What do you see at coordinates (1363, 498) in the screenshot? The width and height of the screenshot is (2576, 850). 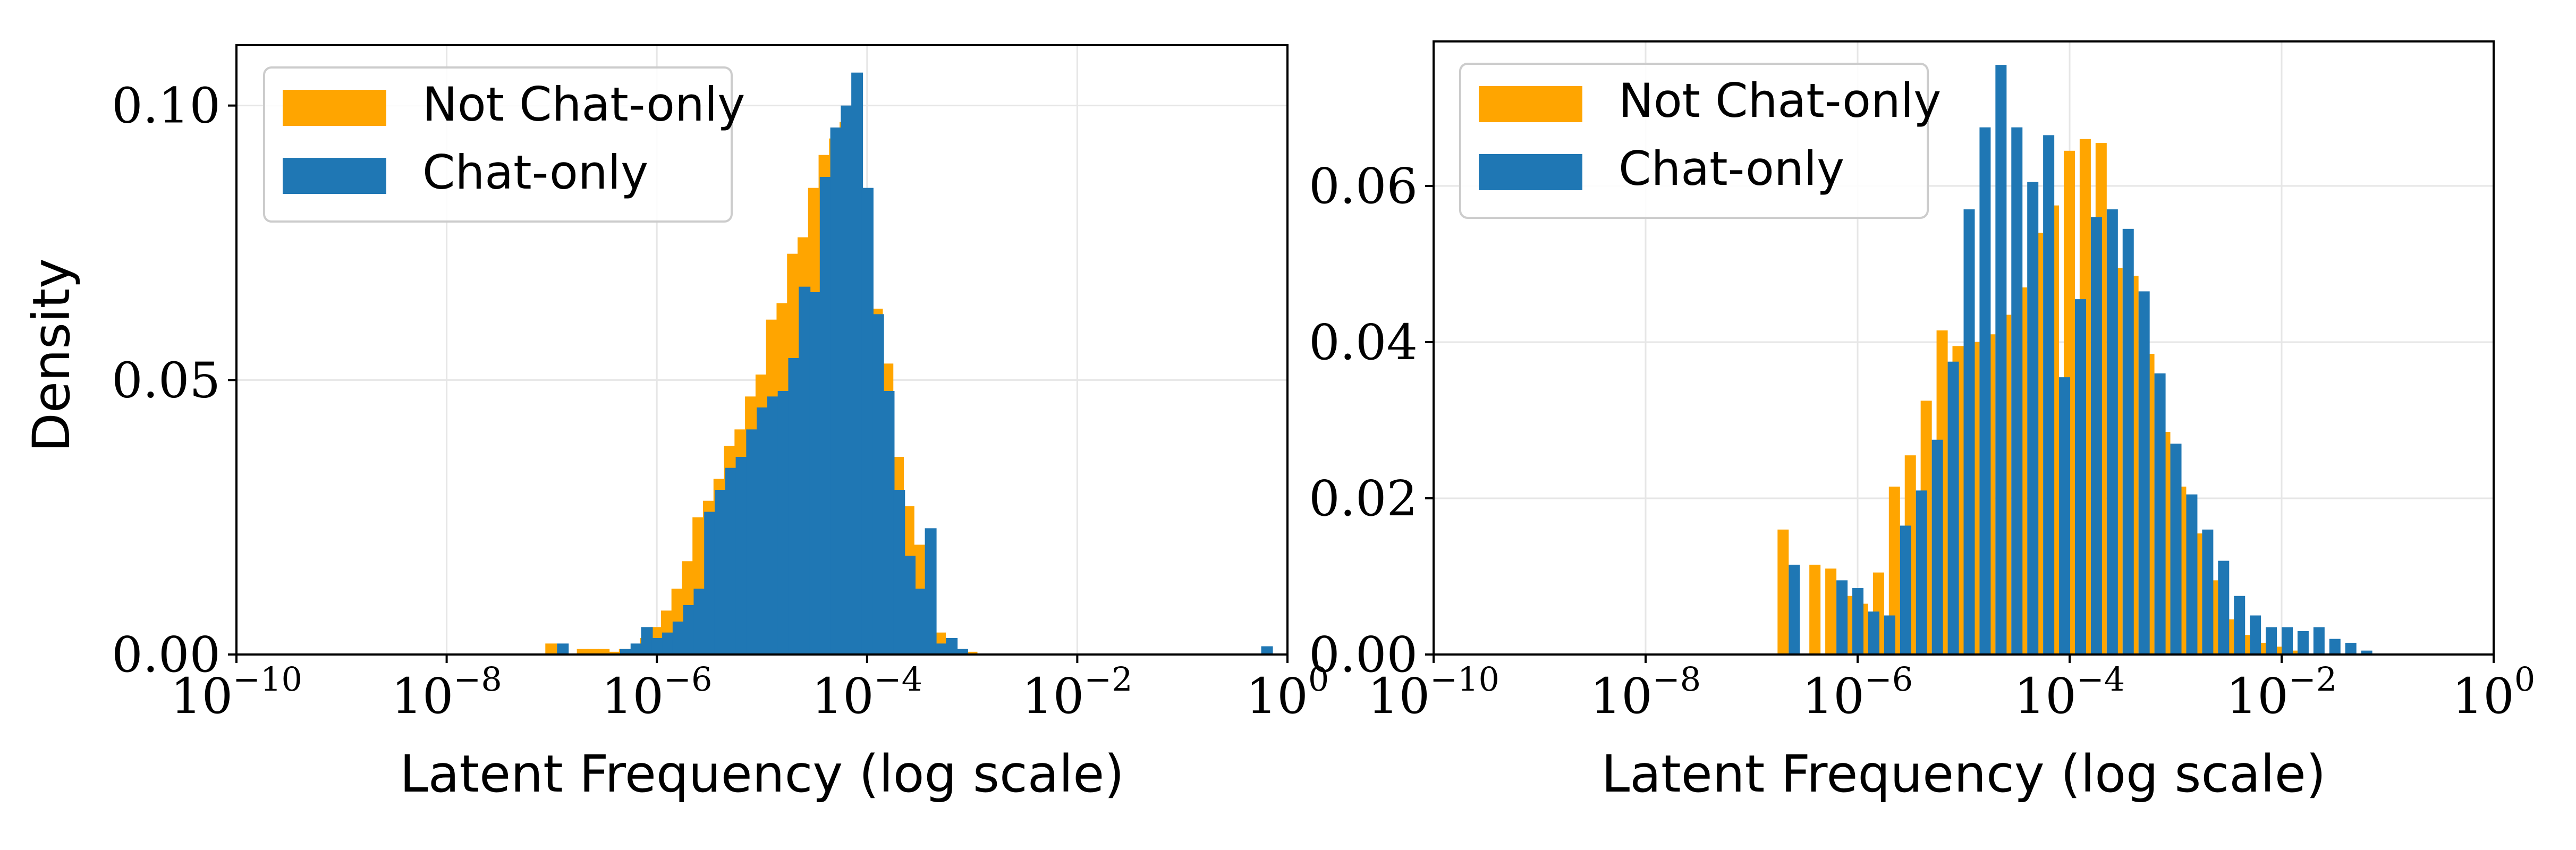 I see `y-tick-label: 0.02` at bounding box center [1363, 498].